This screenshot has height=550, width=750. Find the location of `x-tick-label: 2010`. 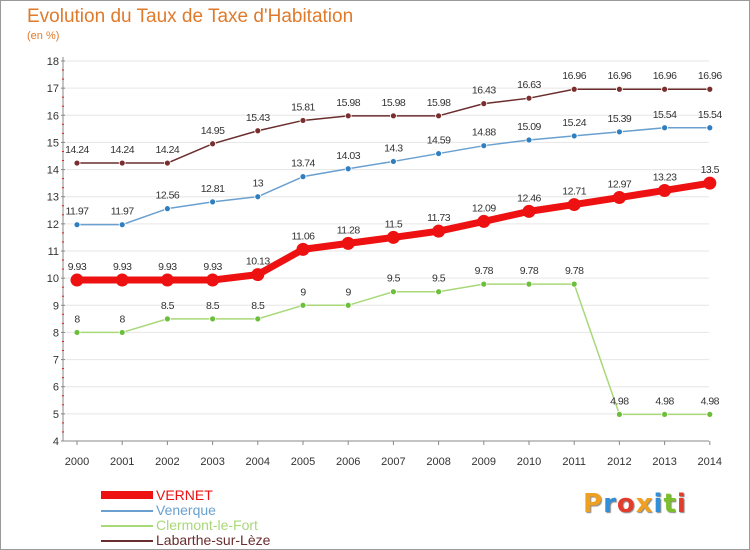

x-tick-label: 2010 is located at coordinates (529, 462).